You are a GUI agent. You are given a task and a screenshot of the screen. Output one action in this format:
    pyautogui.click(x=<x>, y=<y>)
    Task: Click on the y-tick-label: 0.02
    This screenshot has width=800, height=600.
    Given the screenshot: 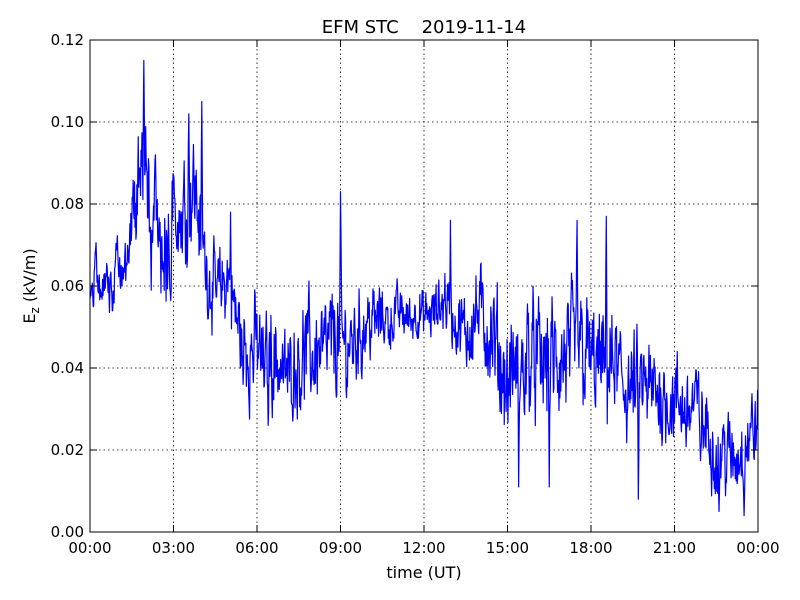 What is the action you would take?
    pyautogui.click(x=67, y=450)
    